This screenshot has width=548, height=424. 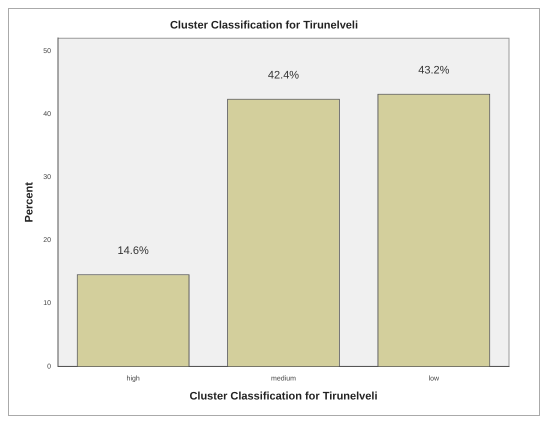 I want to click on y-axis-title: Percent, so click(x=30, y=202).